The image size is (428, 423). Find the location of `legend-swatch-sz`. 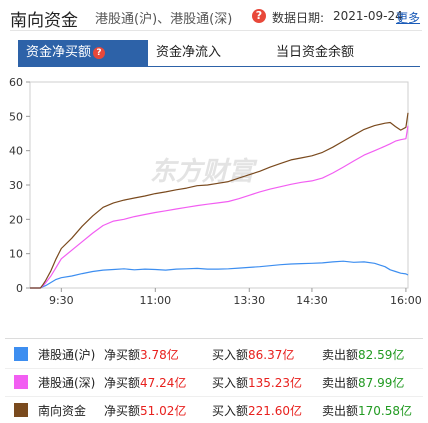

legend-swatch-sz is located at coordinates (21, 382).